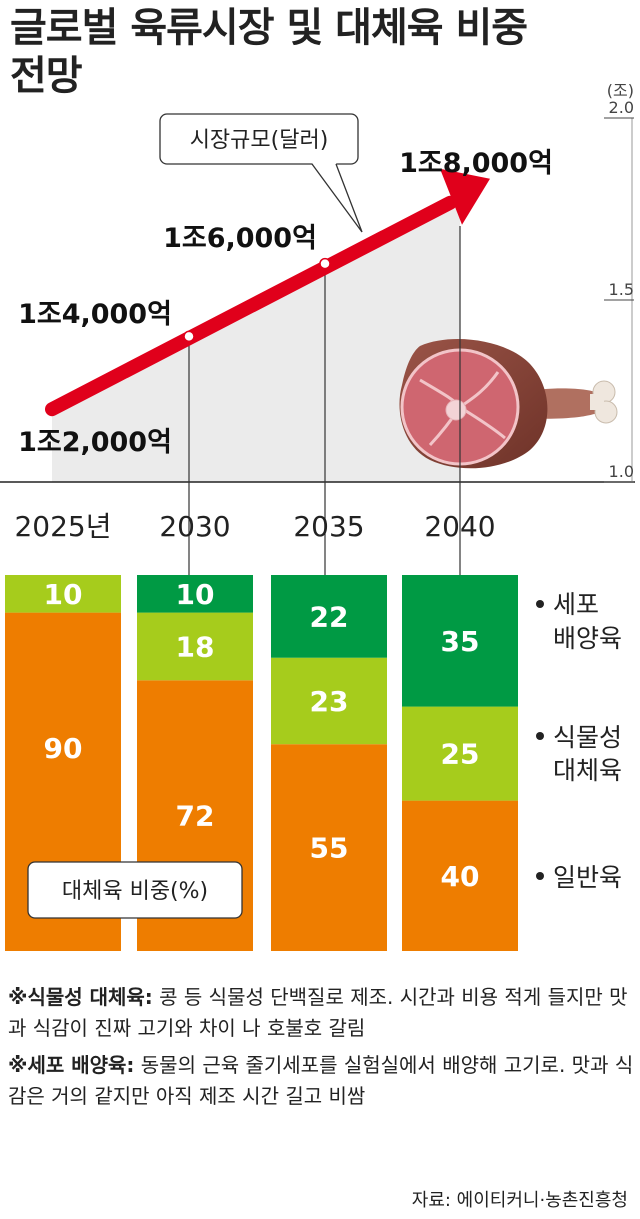 This screenshot has width=640, height=1219. I want to click on share-label-box: 대체육 비중(%), so click(135, 890).